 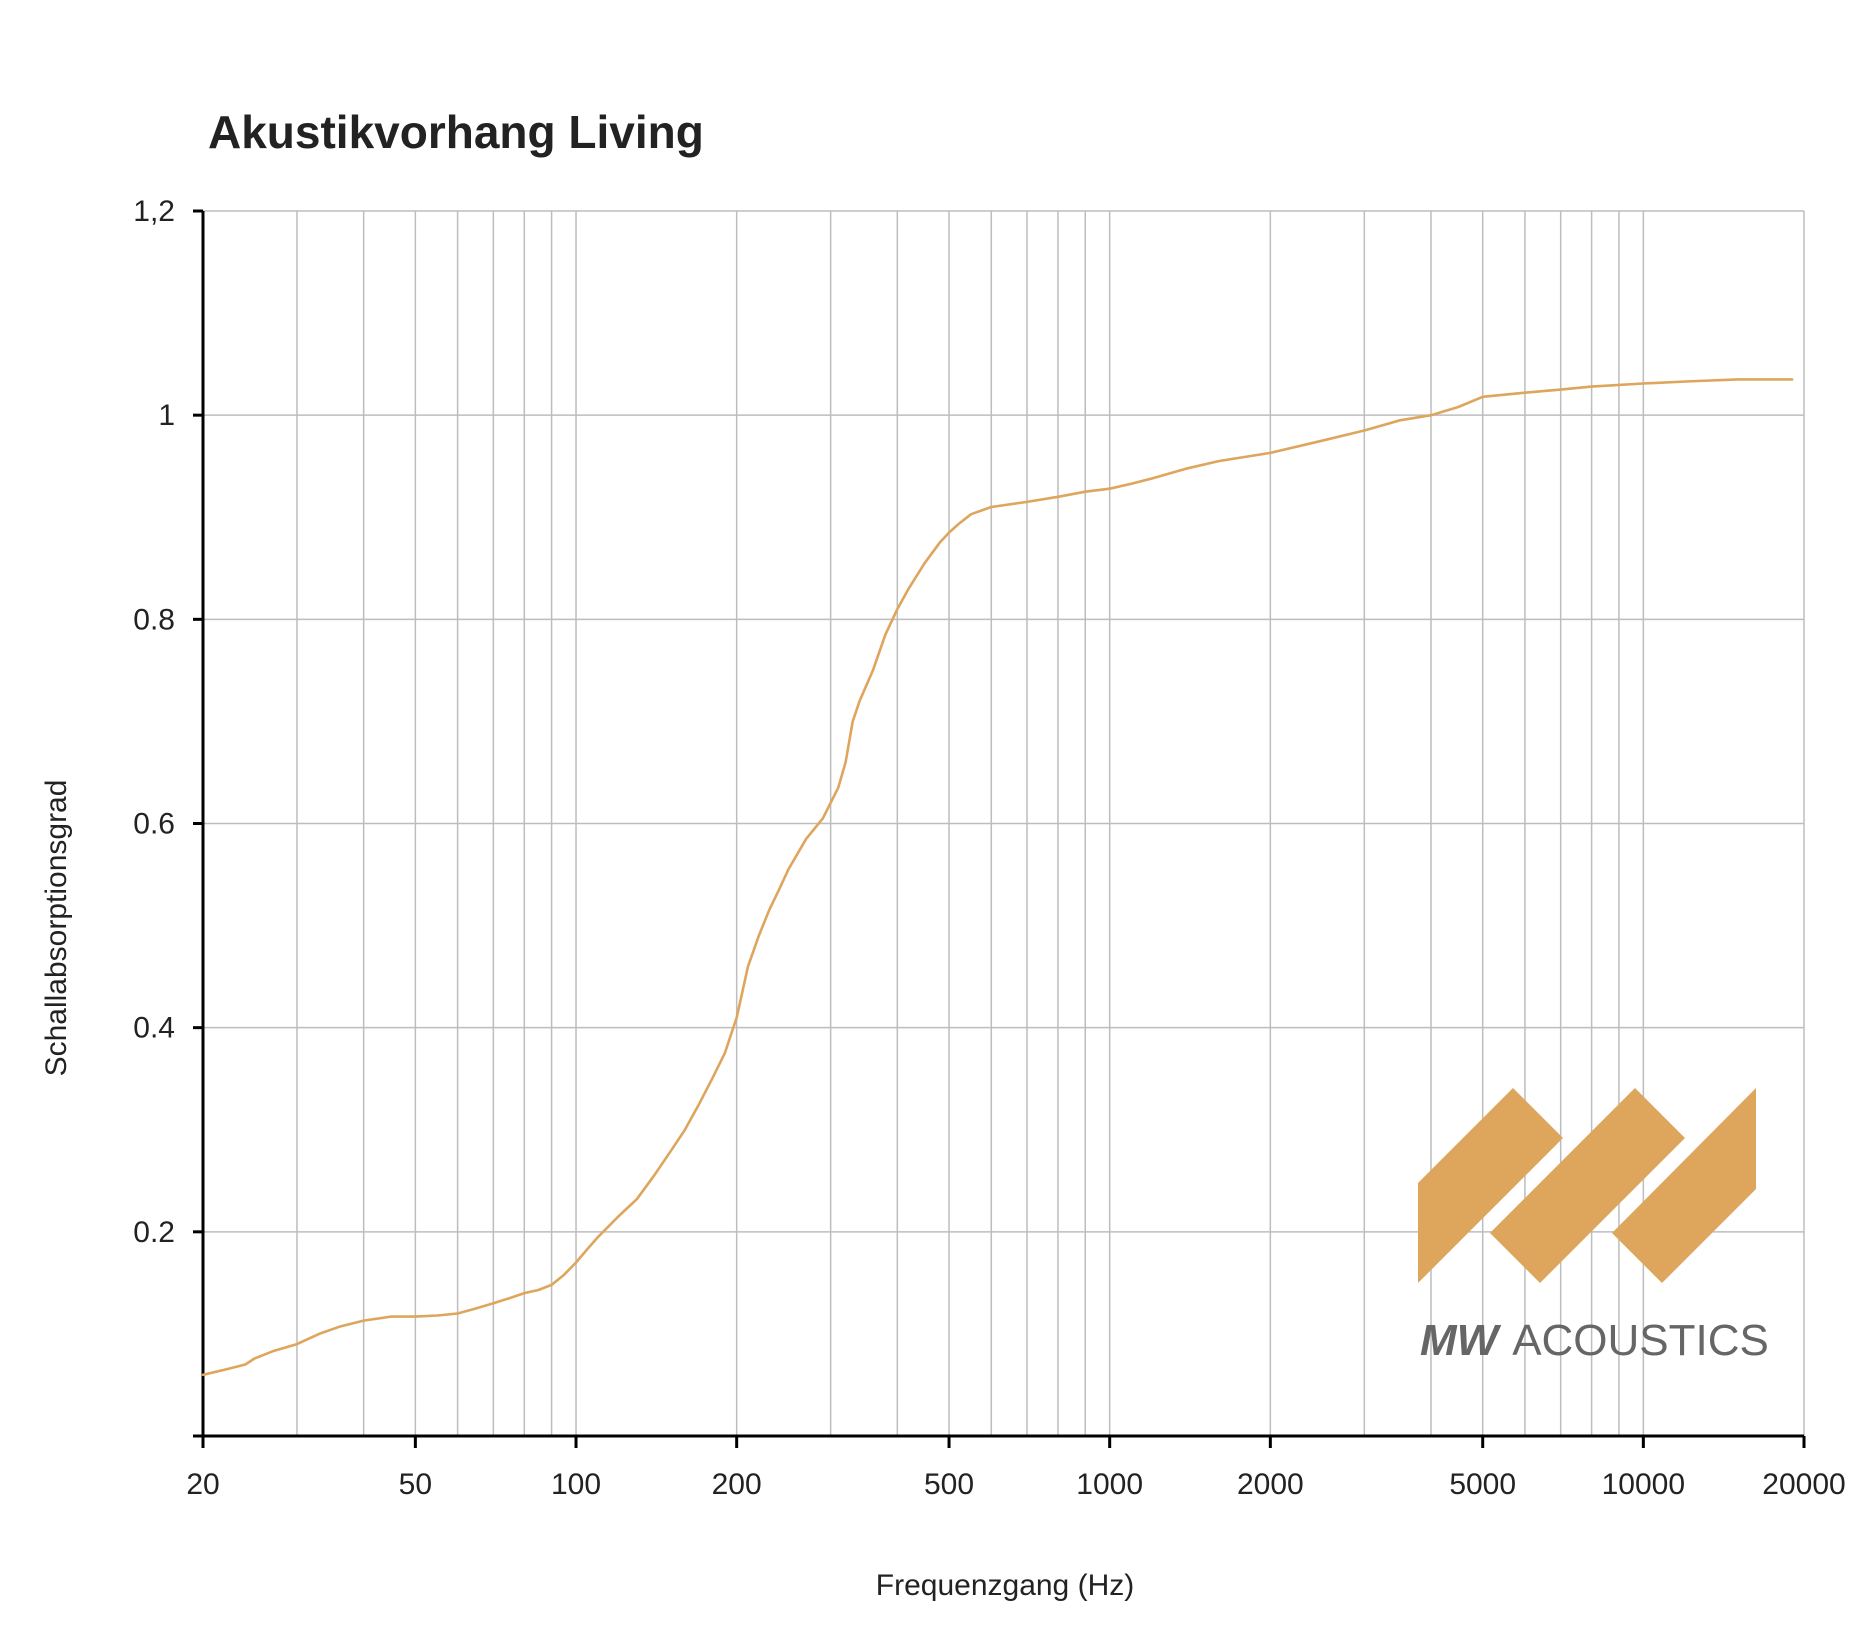 I want to click on y-tick-label: 1, so click(x=166, y=415).